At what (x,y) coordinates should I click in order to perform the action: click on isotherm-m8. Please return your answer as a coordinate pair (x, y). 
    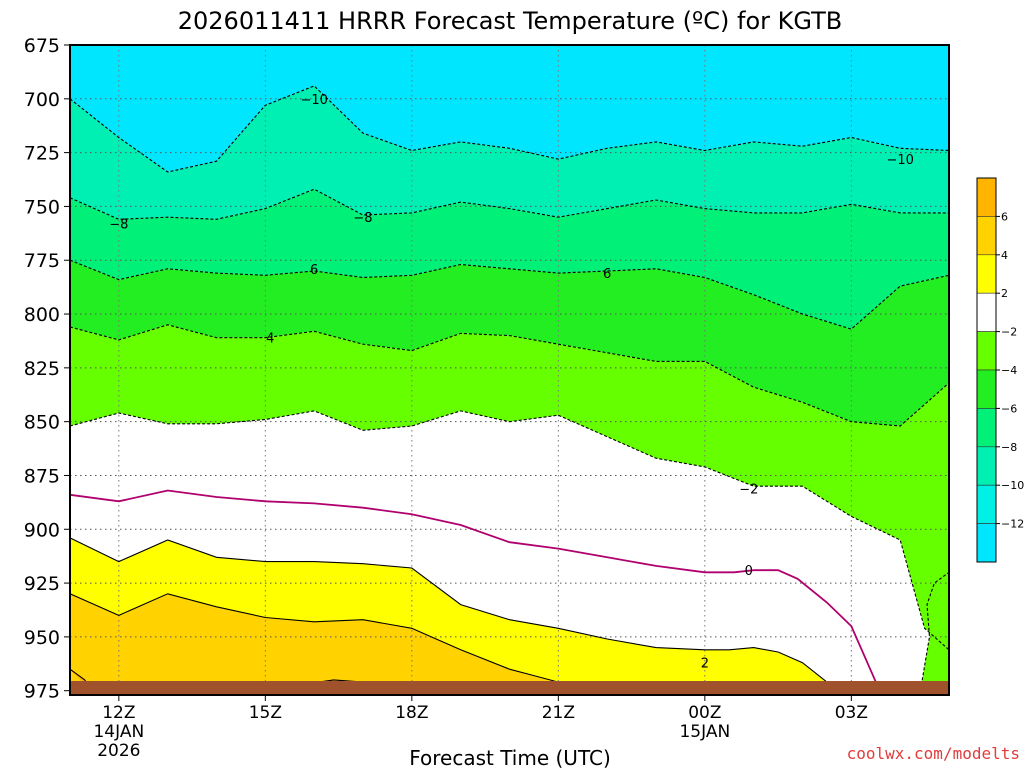
    Looking at the image, I should click on (509, 204).